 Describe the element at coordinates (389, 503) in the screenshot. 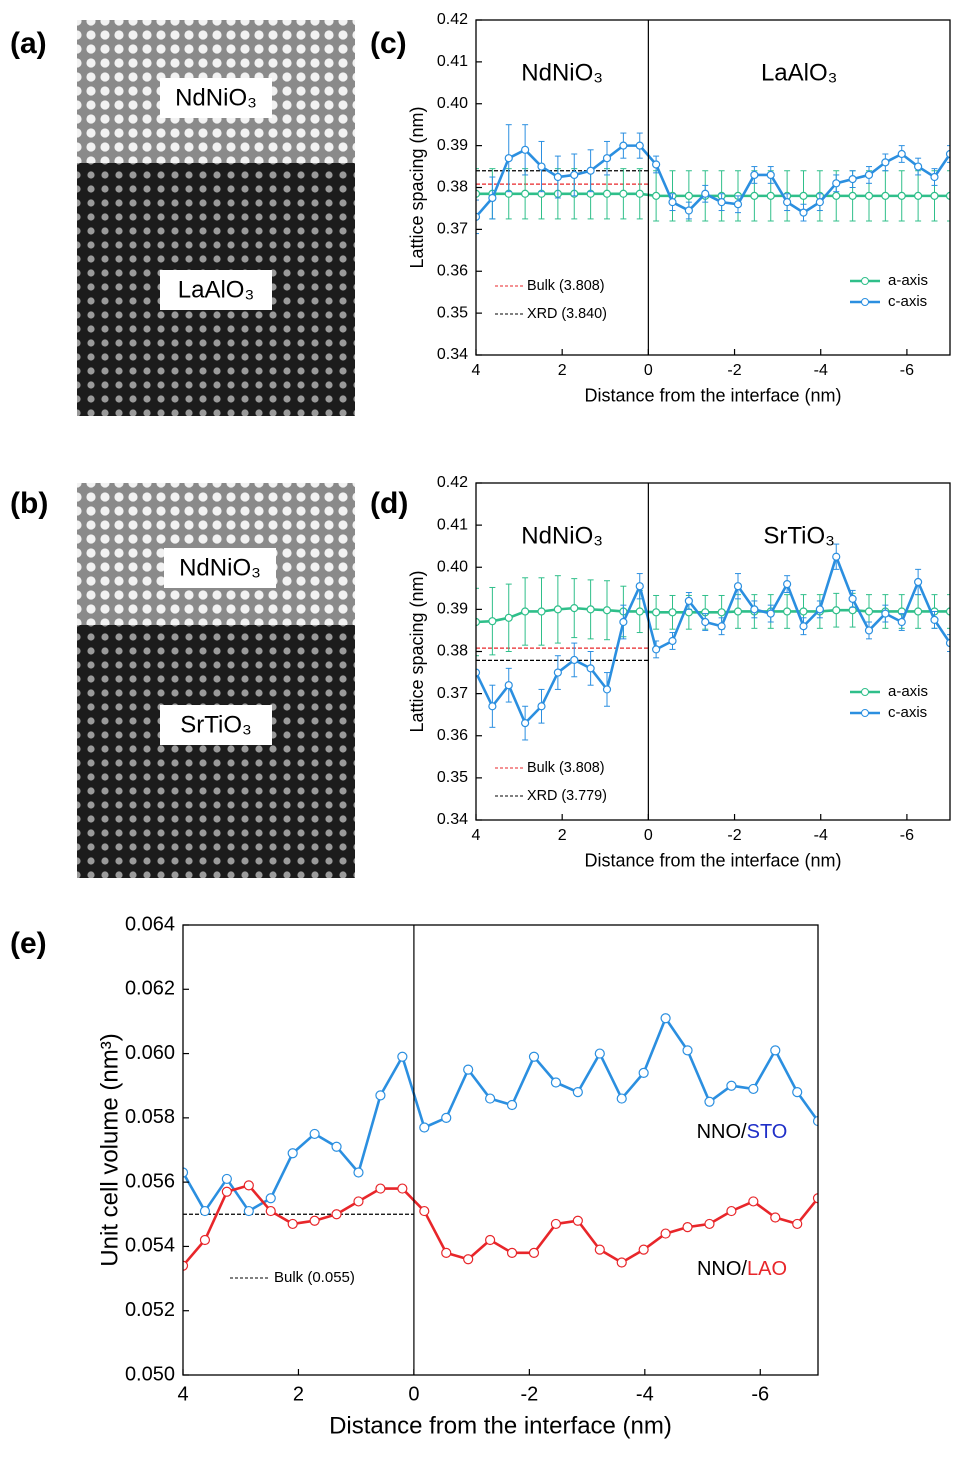

I see `panel-label: (d)` at that location.